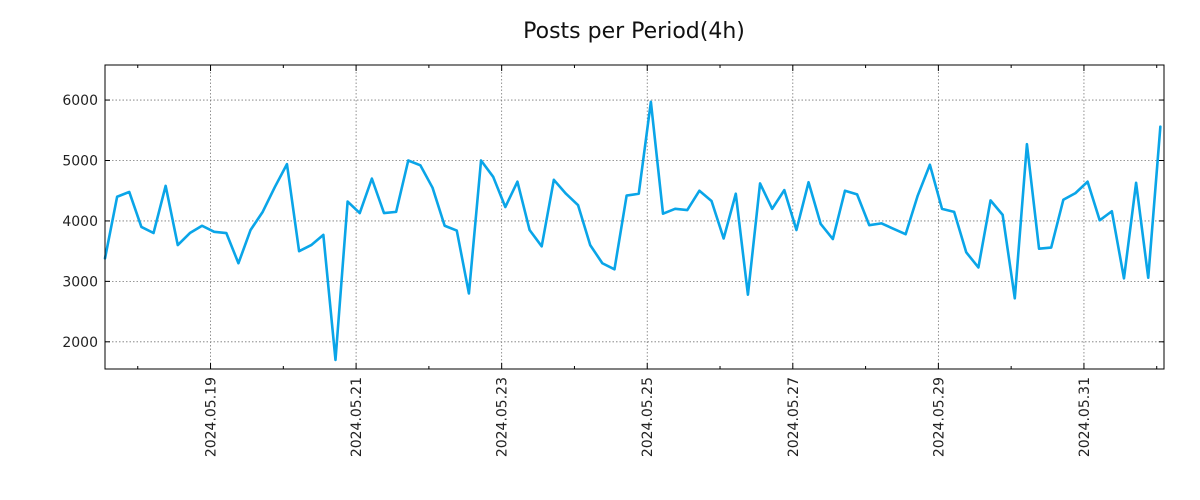 This screenshot has height=500, width=1200. Describe the element at coordinates (1085, 417) in the screenshot. I see `x-tick-label: 2024.05.31` at that location.